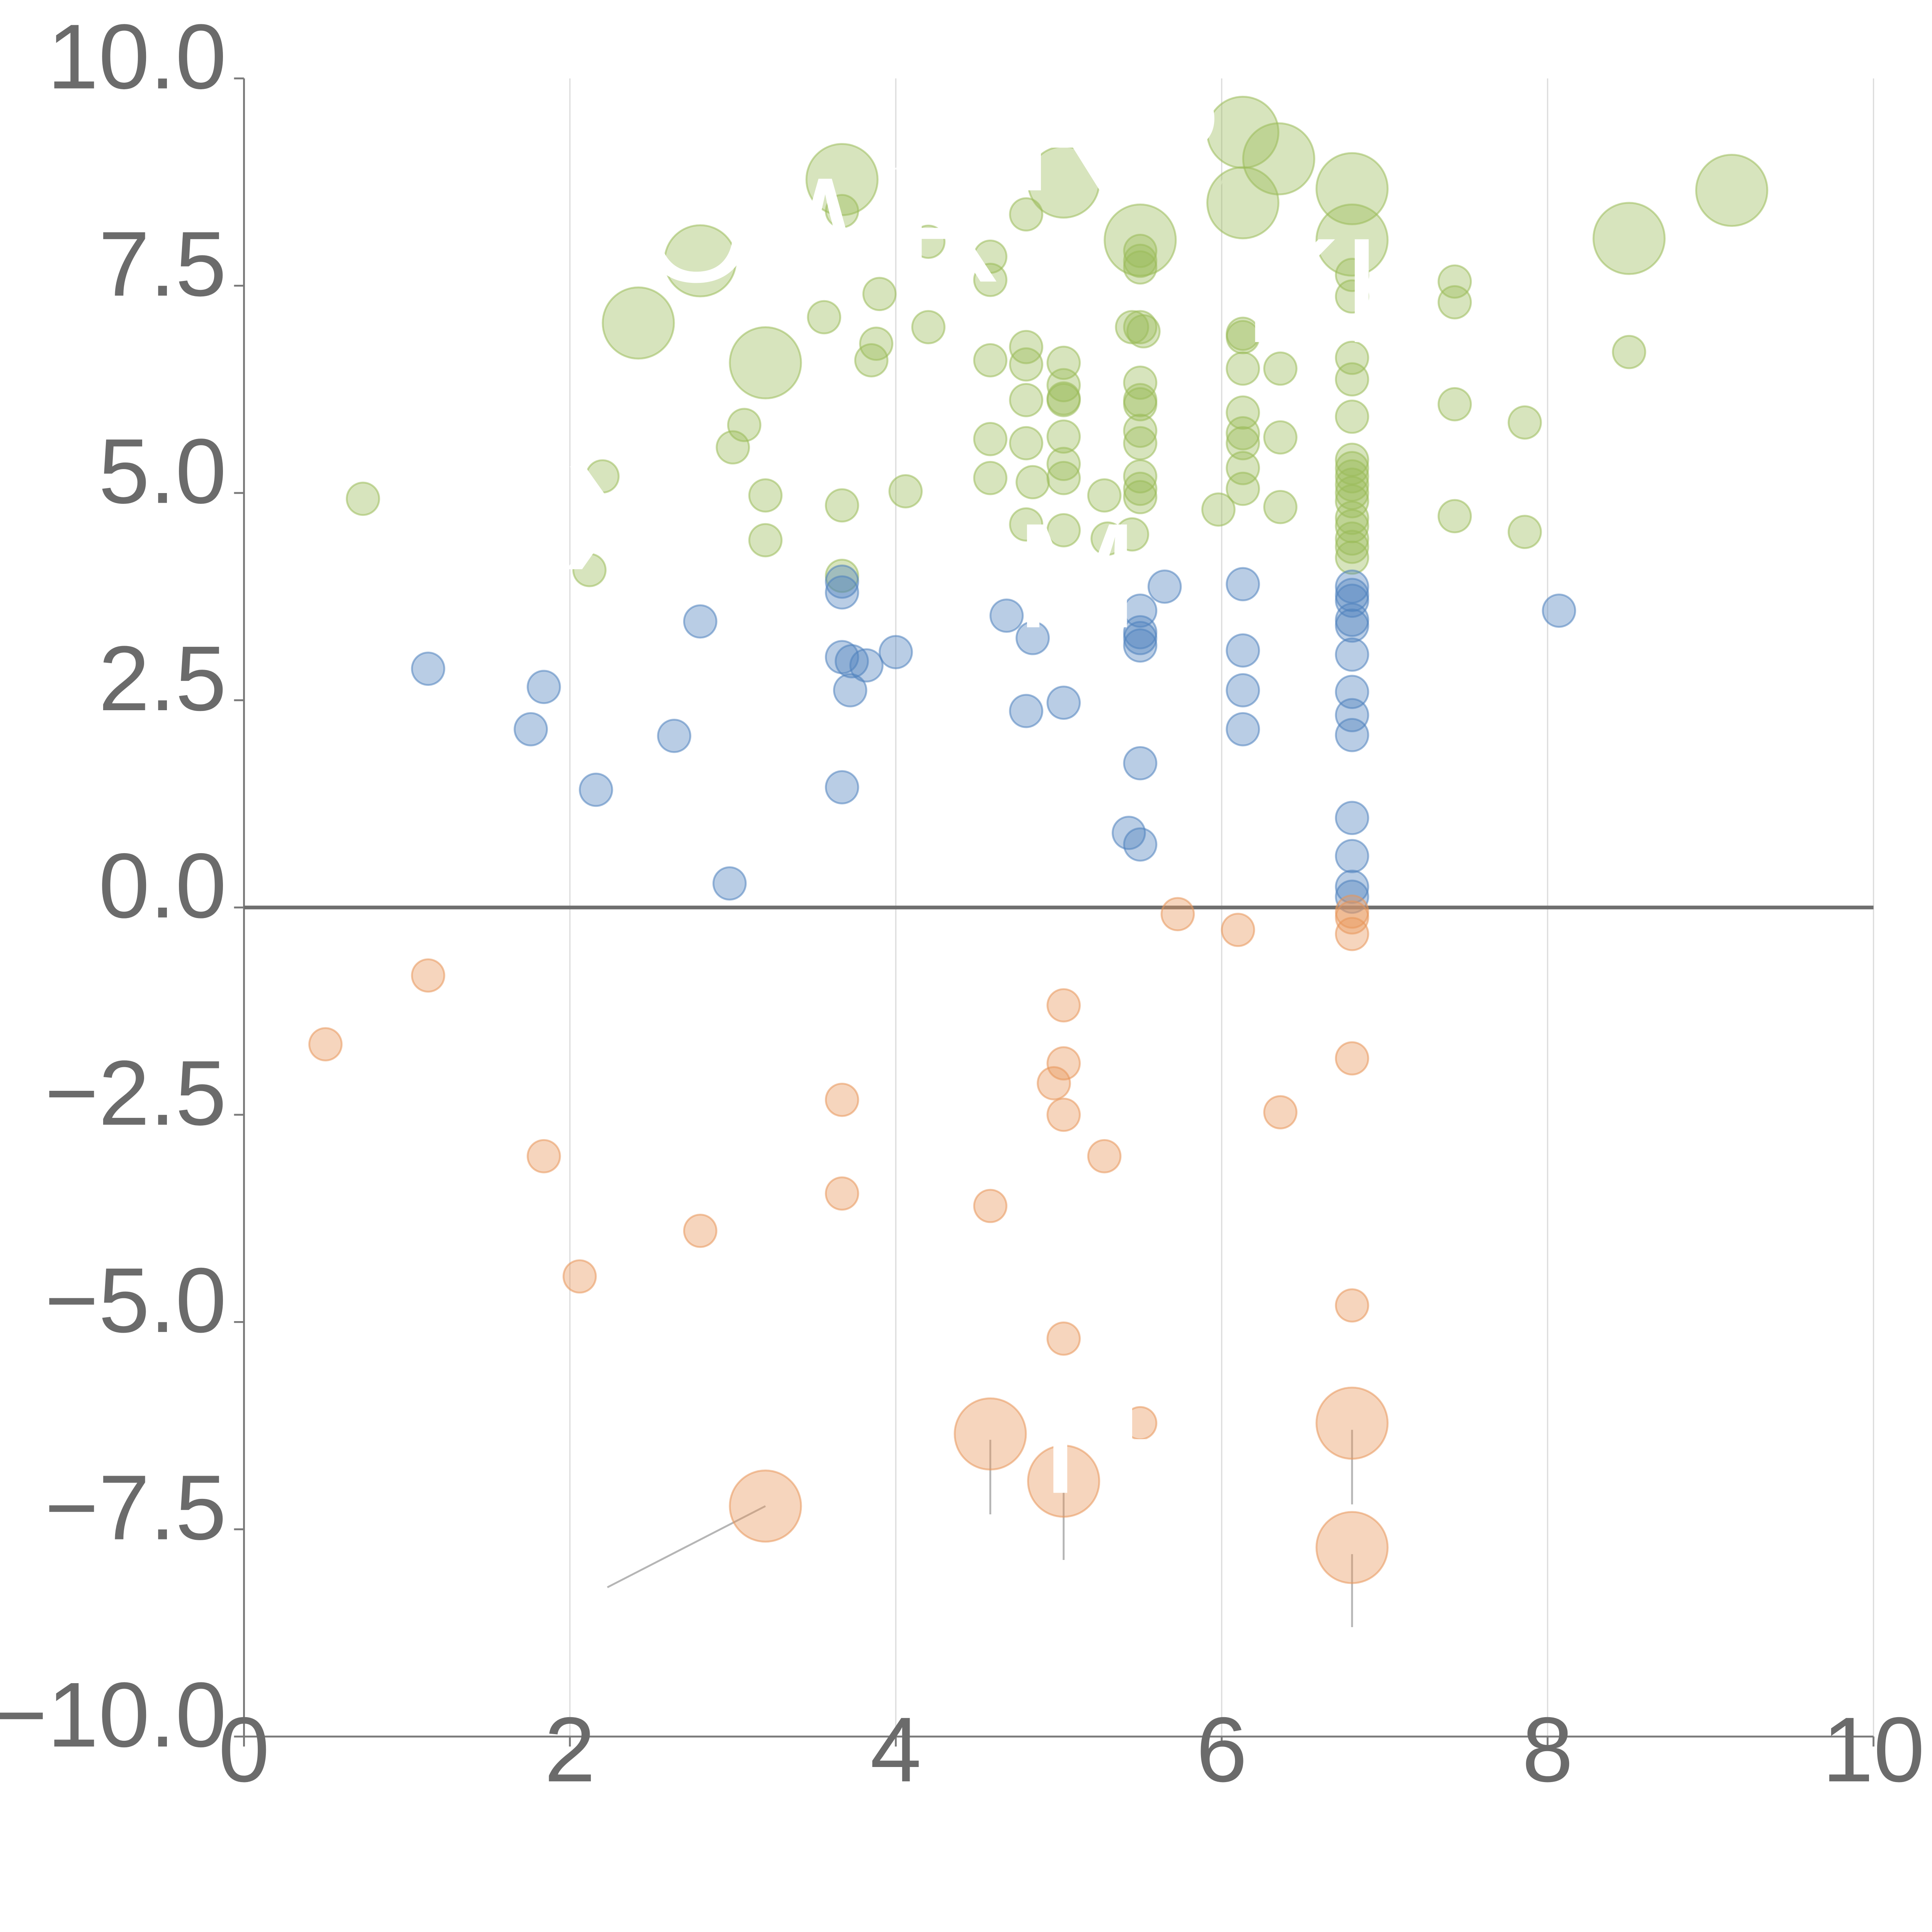 Image resolution: width=1932 pixels, height=1932 pixels. I want to click on y-tick-label: −10.0, so click(113, 1714).